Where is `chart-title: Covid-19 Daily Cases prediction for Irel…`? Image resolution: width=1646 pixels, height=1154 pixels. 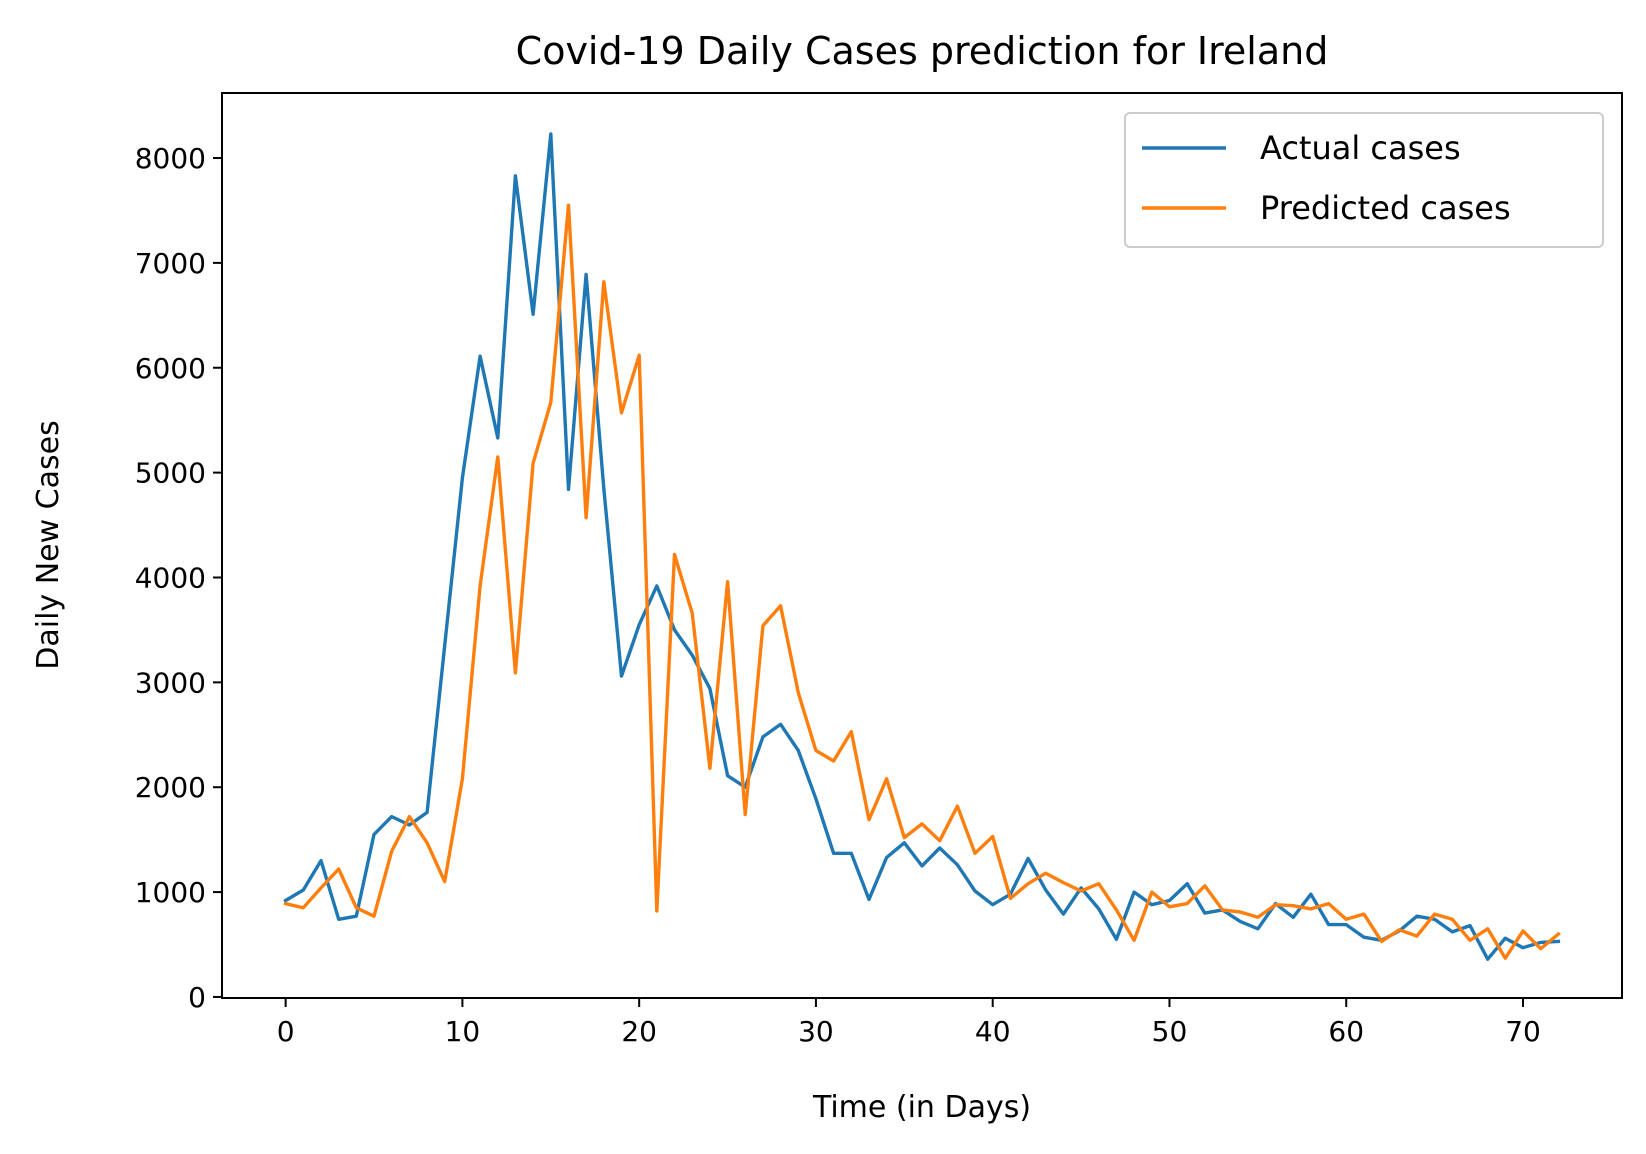 chart-title: Covid-19 Daily Cases prediction for Irel… is located at coordinates (922, 51).